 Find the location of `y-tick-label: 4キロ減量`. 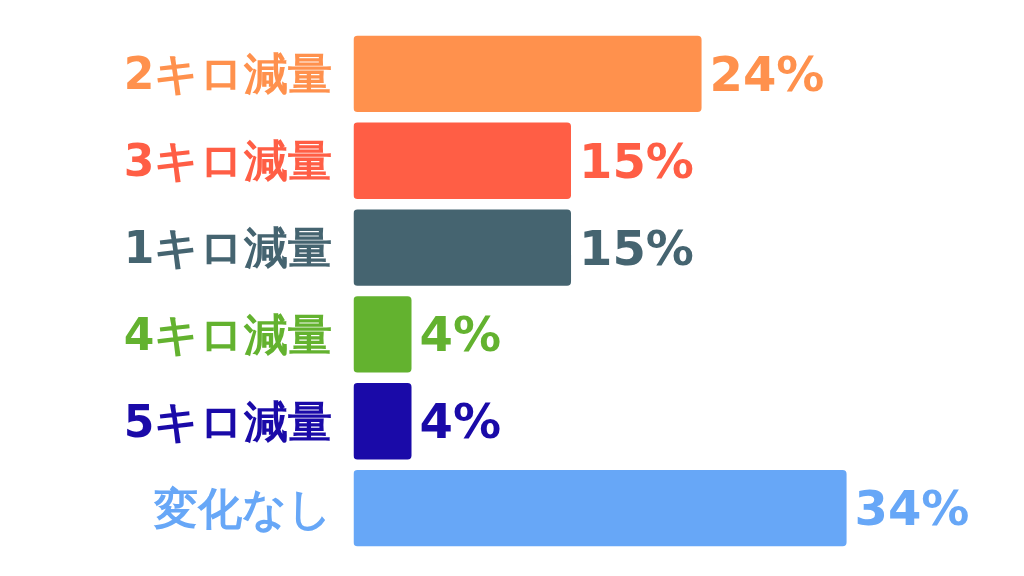

y-tick-label: 4キロ減量 is located at coordinates (228, 334).